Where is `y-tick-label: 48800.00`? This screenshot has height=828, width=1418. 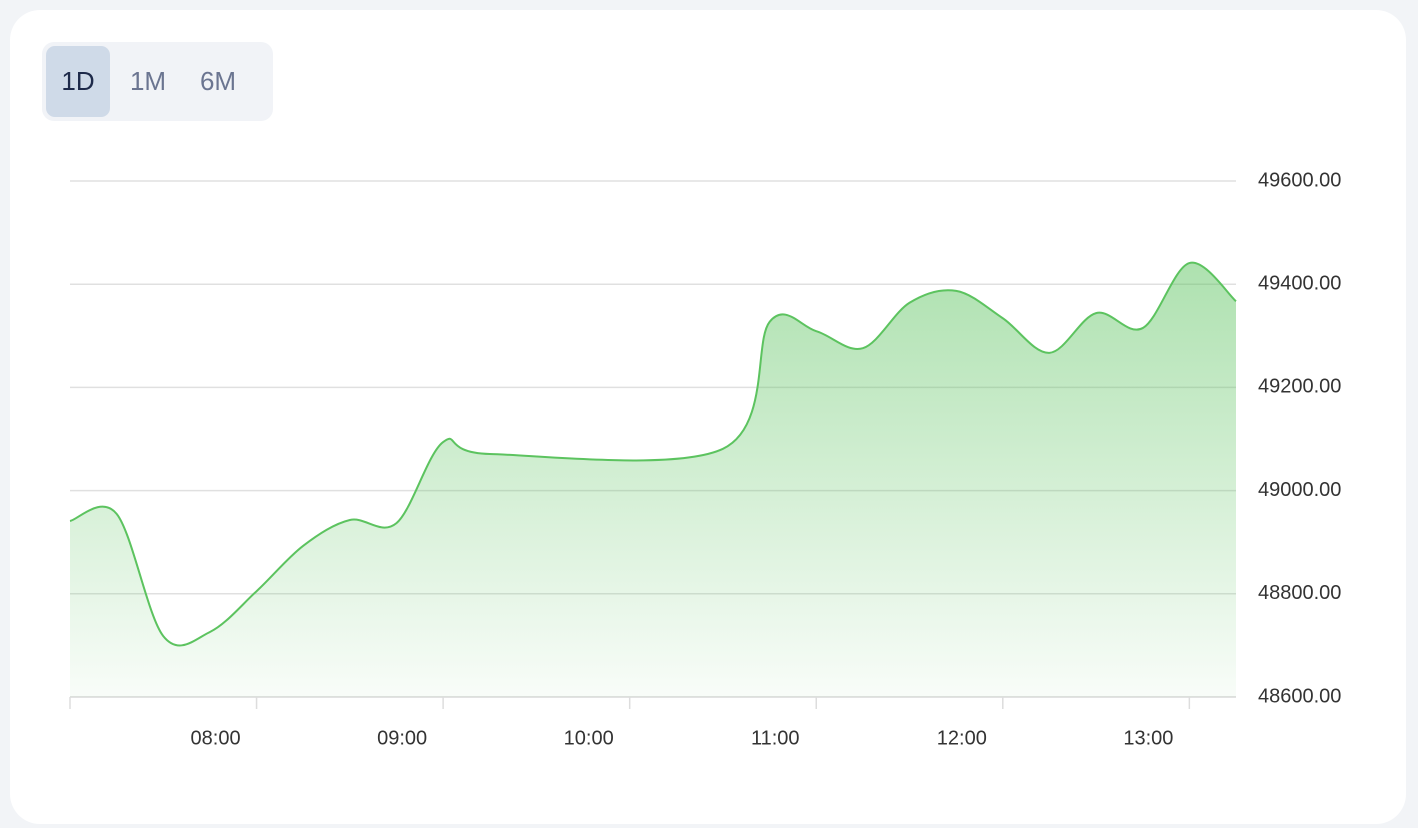 y-tick-label: 48800.00 is located at coordinates (1299, 593).